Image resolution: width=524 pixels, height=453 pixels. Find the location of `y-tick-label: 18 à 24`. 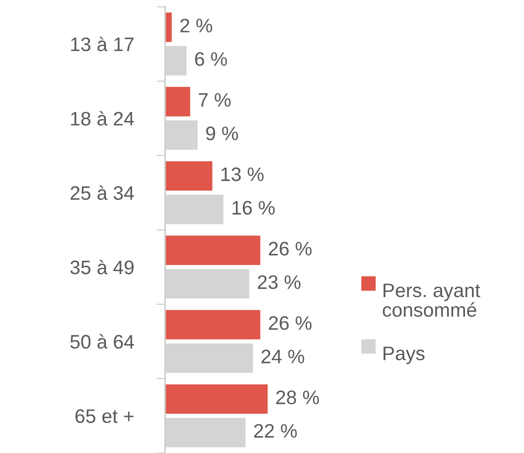

y-tick-label: 18 à 24 is located at coordinates (102, 118).